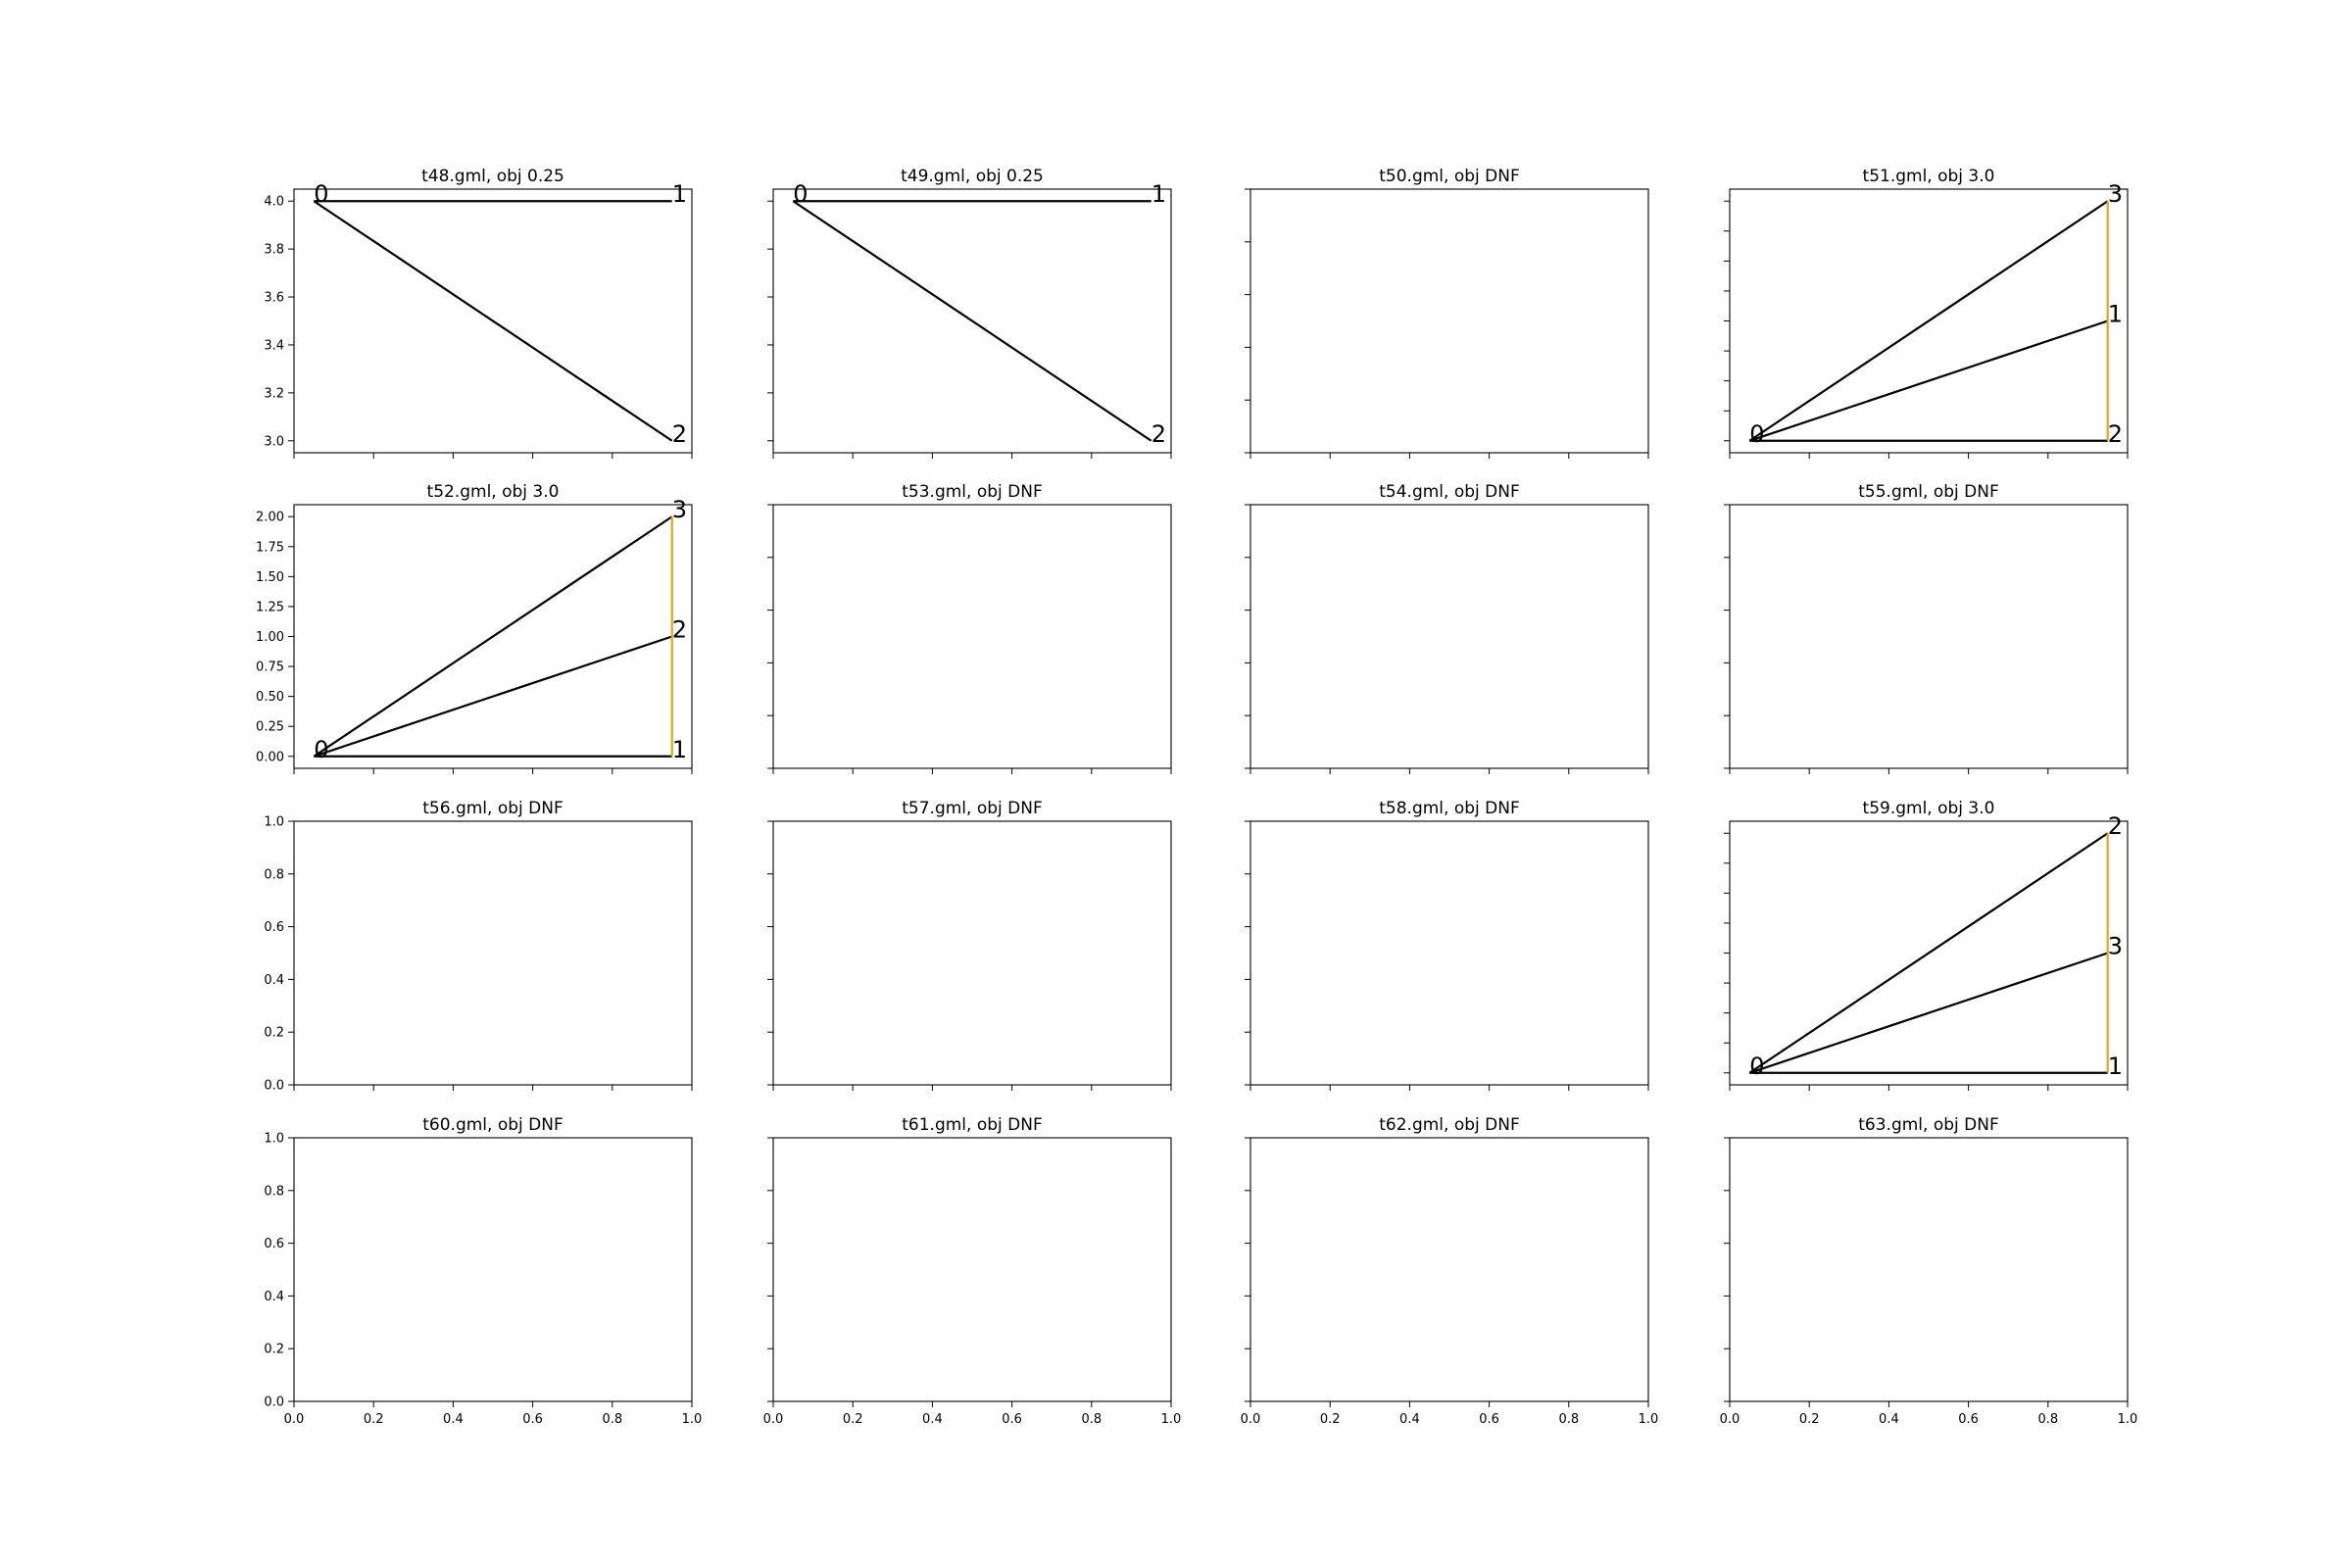  What do you see at coordinates (972, 808) in the screenshot?
I see `subplot-title: t57.gml, obj DNF` at bounding box center [972, 808].